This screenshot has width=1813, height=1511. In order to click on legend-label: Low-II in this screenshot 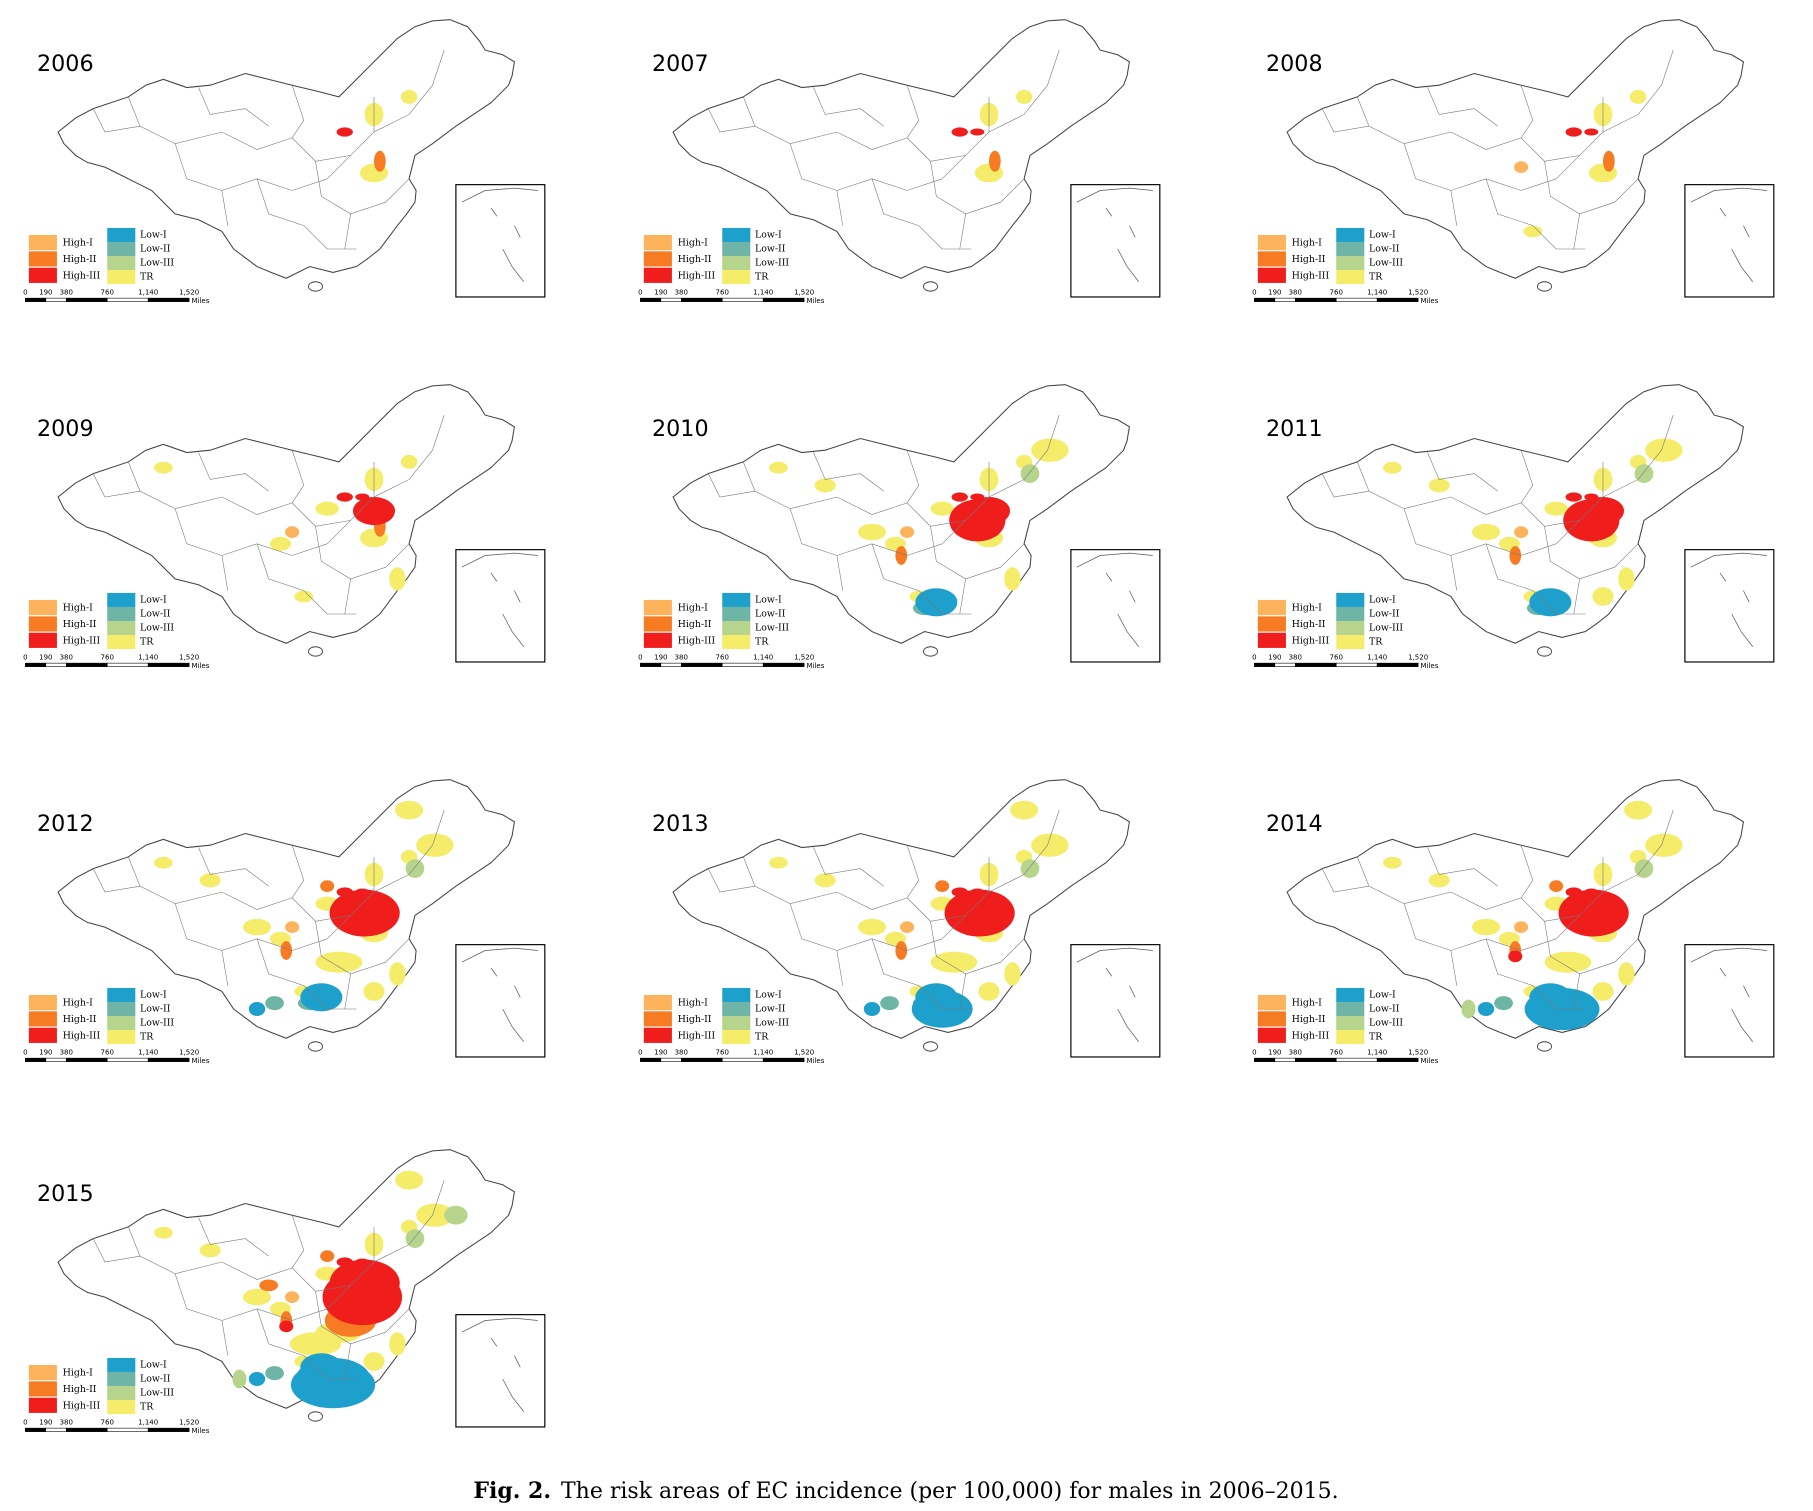, I will do `click(155, 1009)`.